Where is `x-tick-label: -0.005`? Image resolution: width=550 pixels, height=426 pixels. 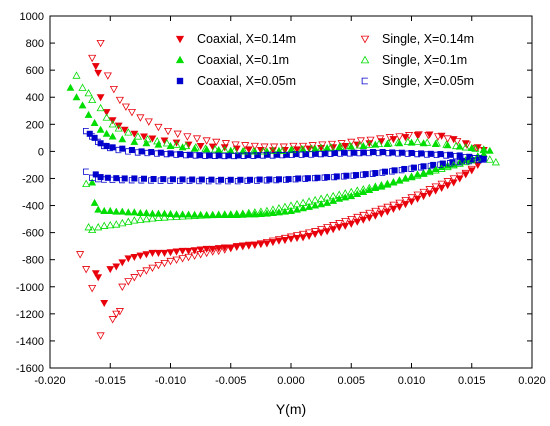
x-tick-label: -0.005 is located at coordinates (230, 381).